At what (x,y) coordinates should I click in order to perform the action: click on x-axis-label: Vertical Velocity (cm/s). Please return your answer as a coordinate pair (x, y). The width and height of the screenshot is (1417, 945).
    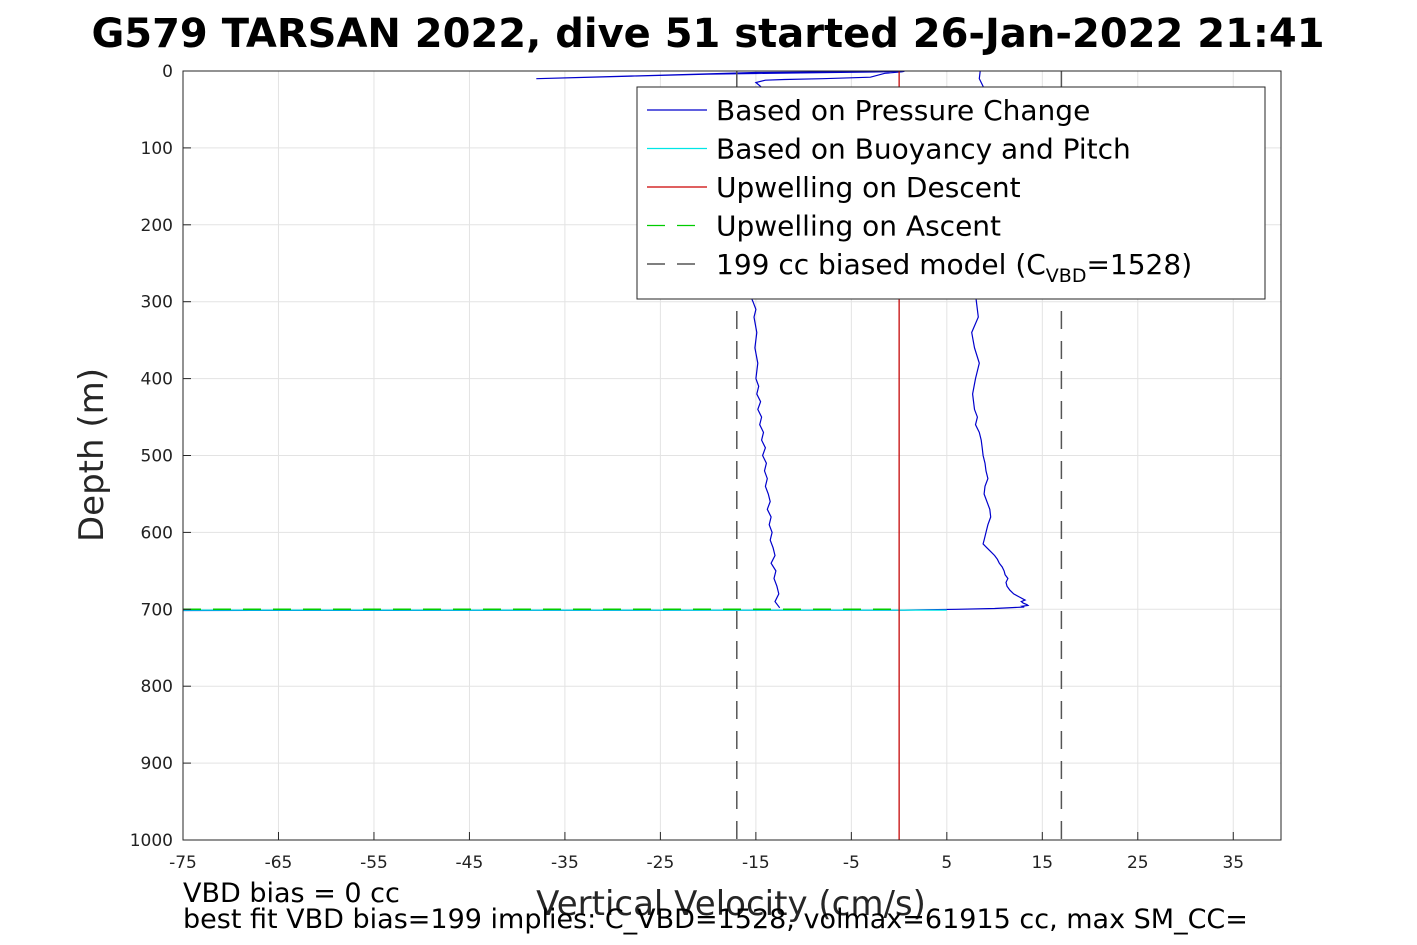
    Looking at the image, I should click on (731, 904).